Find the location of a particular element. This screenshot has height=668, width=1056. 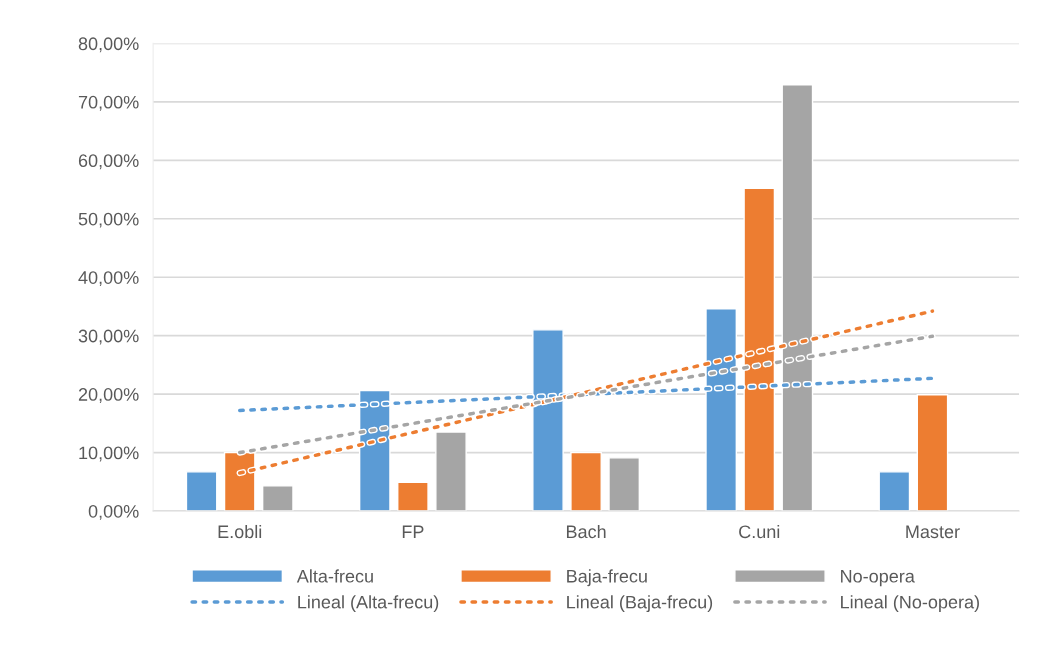

y-tick-label: 60,00% is located at coordinates (108, 162).